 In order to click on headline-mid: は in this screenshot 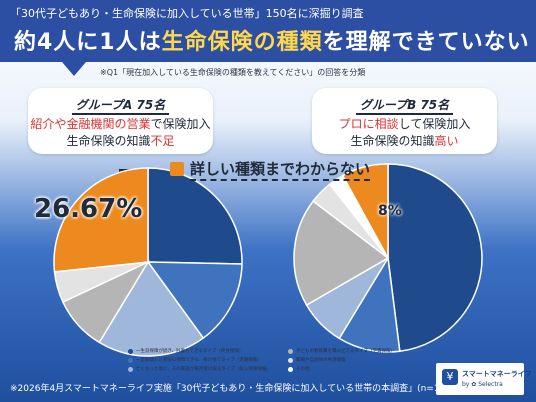, I will do `click(150, 42)`.